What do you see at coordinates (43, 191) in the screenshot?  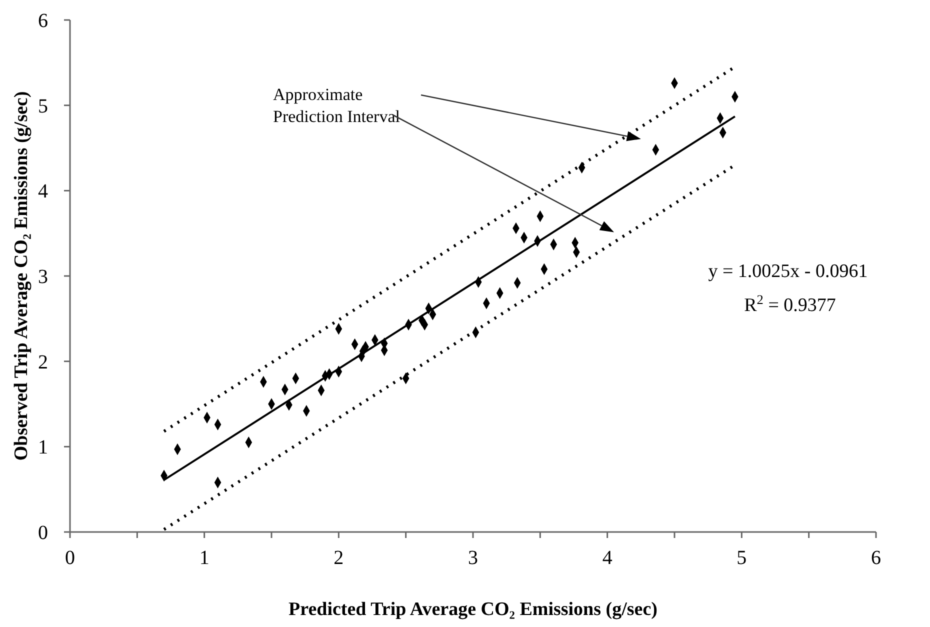 I see `y-tick-label: 4` at bounding box center [43, 191].